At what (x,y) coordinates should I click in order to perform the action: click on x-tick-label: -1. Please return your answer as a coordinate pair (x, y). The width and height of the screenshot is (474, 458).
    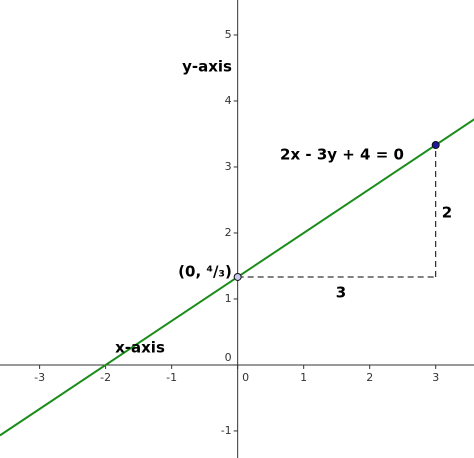
    Looking at the image, I should click on (171, 377).